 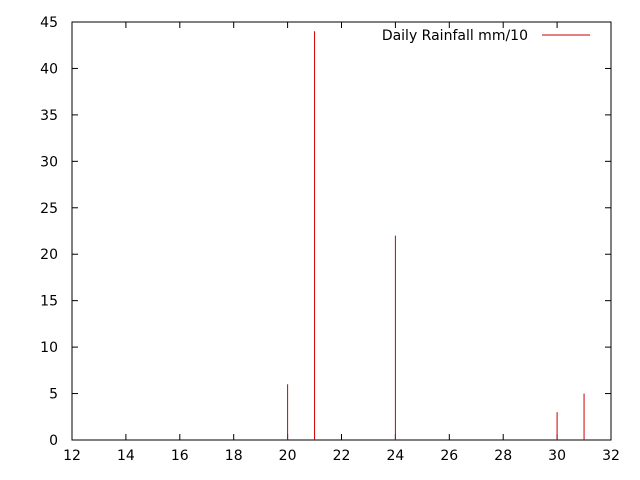 What do you see at coordinates (49, 23) in the screenshot?
I see `y-tick-label: 45` at bounding box center [49, 23].